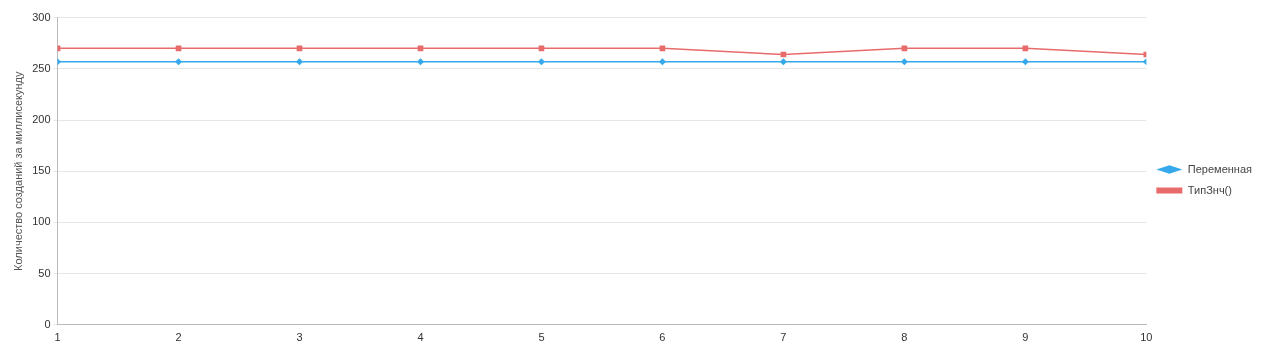  Describe the element at coordinates (1209, 189) in the screenshot. I see `legend-label: ТипЗнч()` at that location.